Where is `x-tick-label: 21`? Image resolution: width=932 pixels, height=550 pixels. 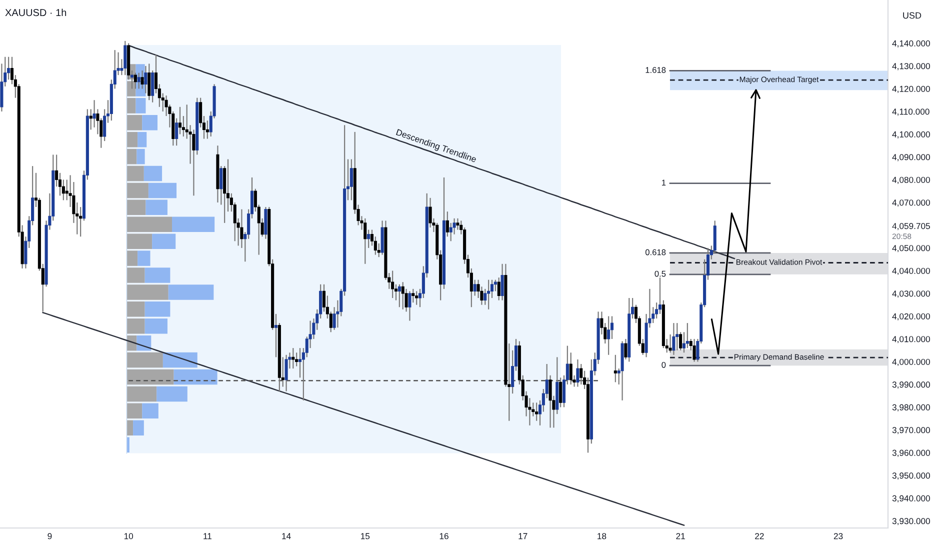
x-tick-label: 21 is located at coordinates (680, 536).